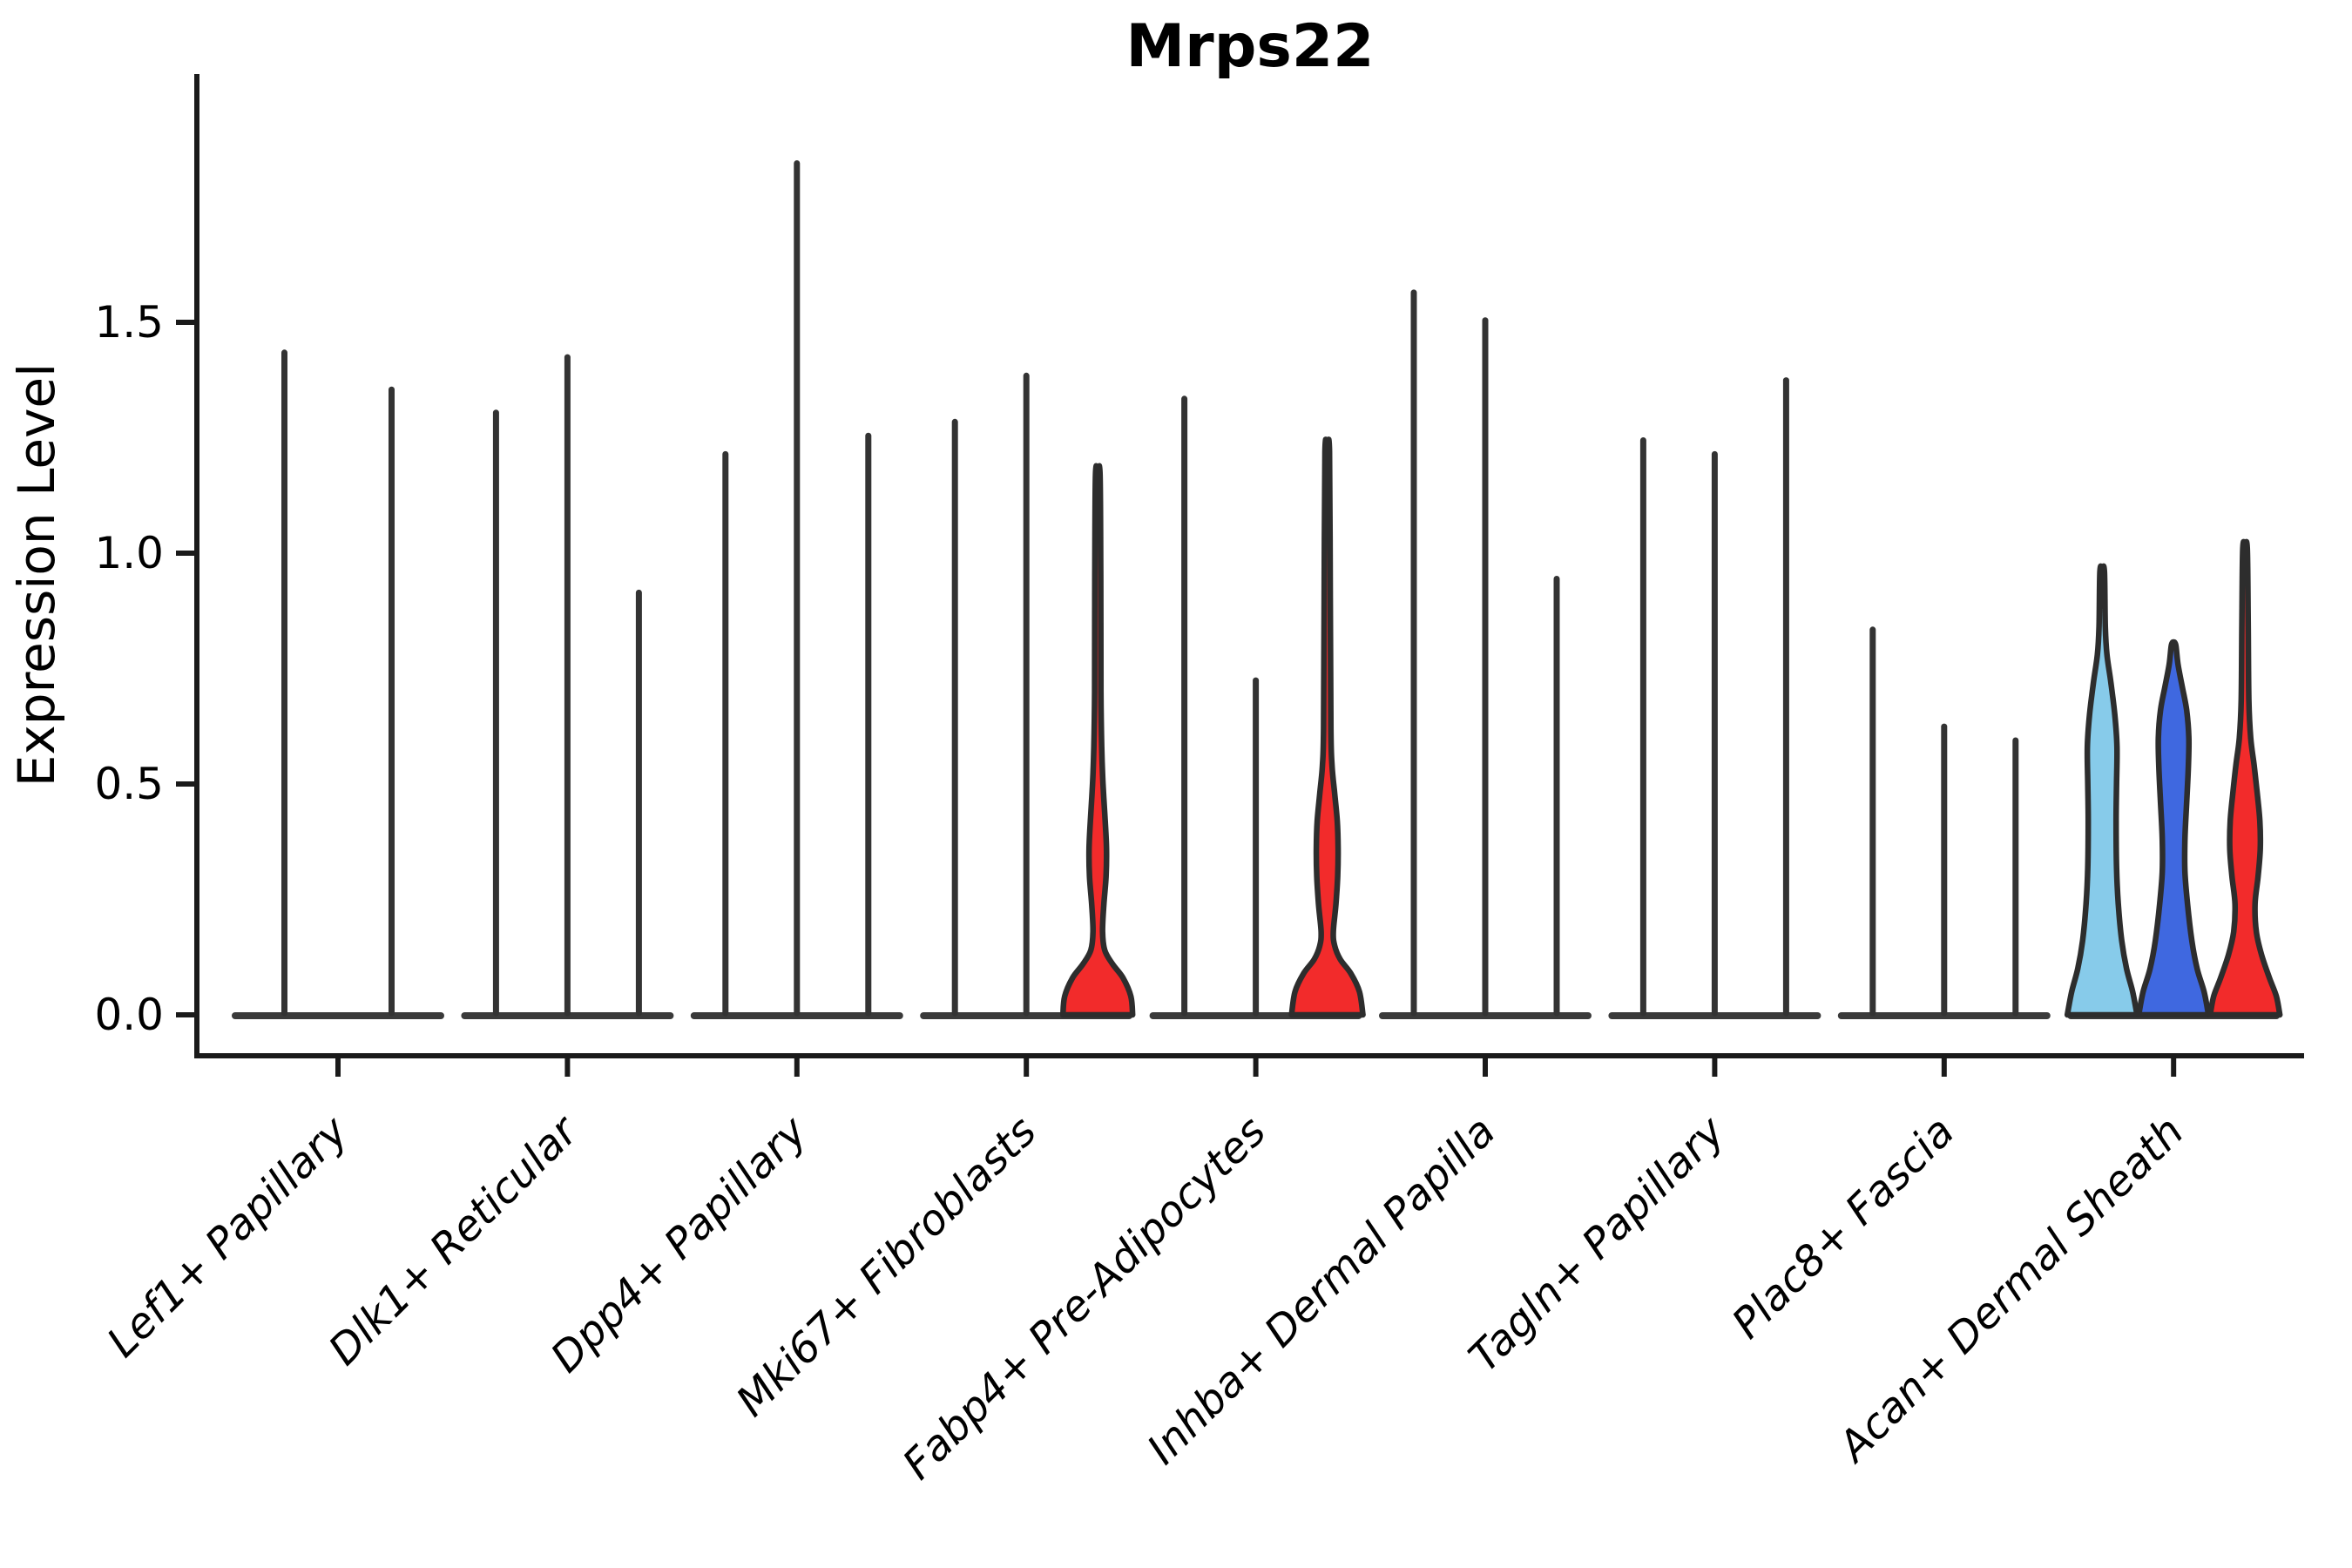  Describe the element at coordinates (129, 553) in the screenshot. I see `y-tick-label: 1.0` at that location.